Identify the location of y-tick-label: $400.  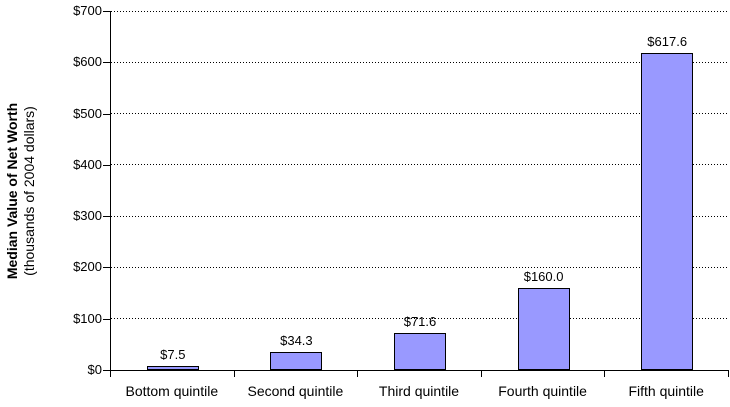
(87, 164).